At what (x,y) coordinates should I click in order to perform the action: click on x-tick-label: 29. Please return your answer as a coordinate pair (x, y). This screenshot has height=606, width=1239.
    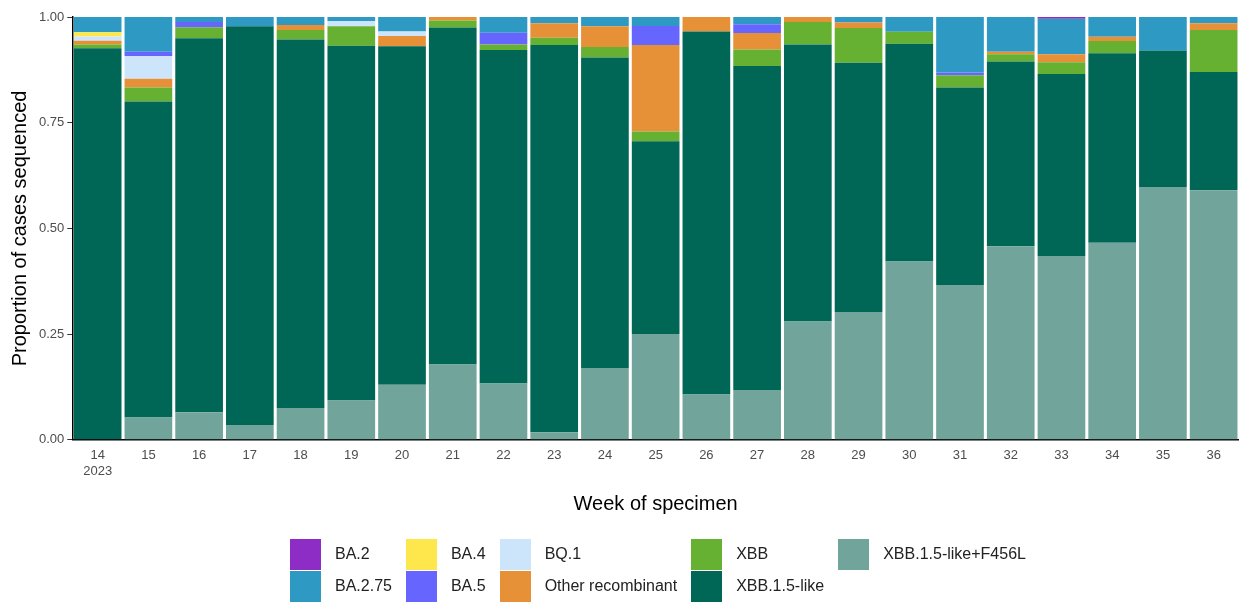
    Looking at the image, I should click on (858, 455).